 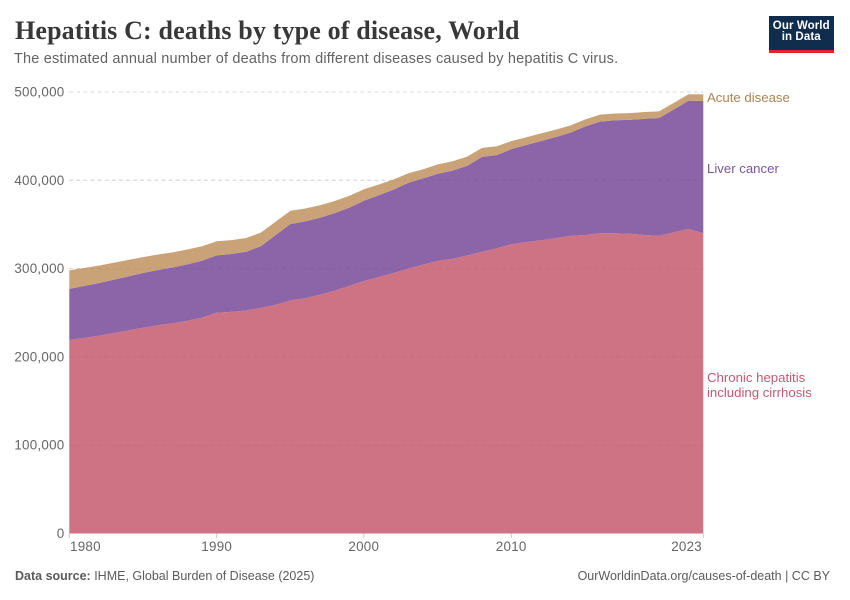 What do you see at coordinates (216, 546) in the screenshot?
I see `svg-text: 1990` at bounding box center [216, 546].